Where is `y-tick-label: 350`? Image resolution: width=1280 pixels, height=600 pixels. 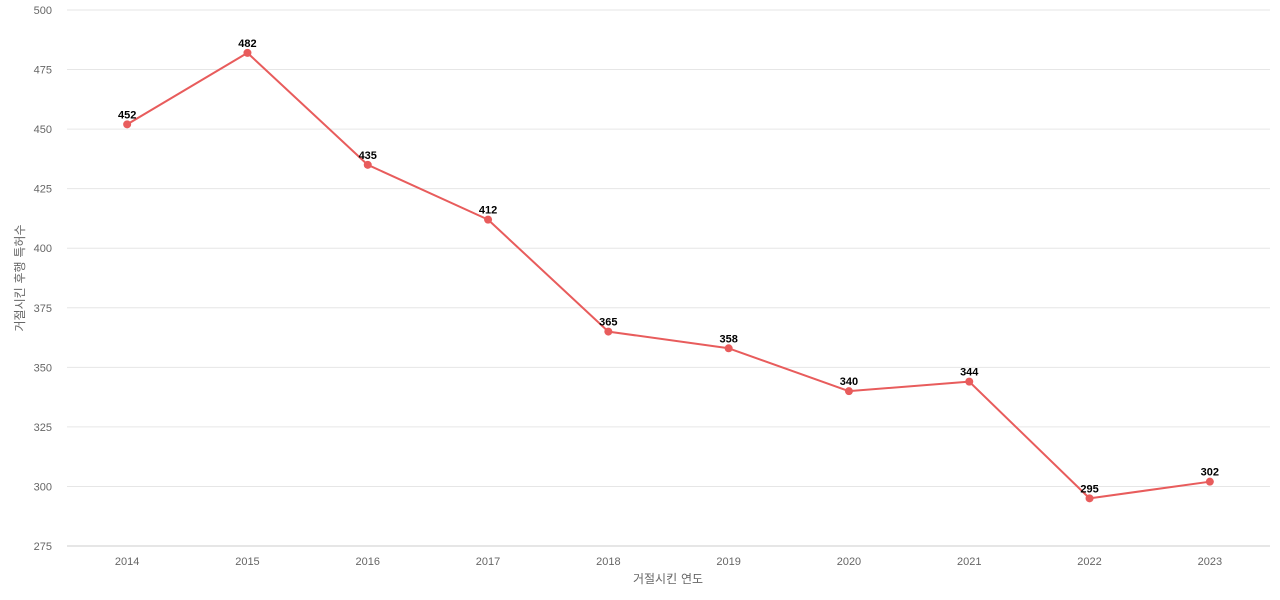
y-tick-label: 350 is located at coordinates (43, 368).